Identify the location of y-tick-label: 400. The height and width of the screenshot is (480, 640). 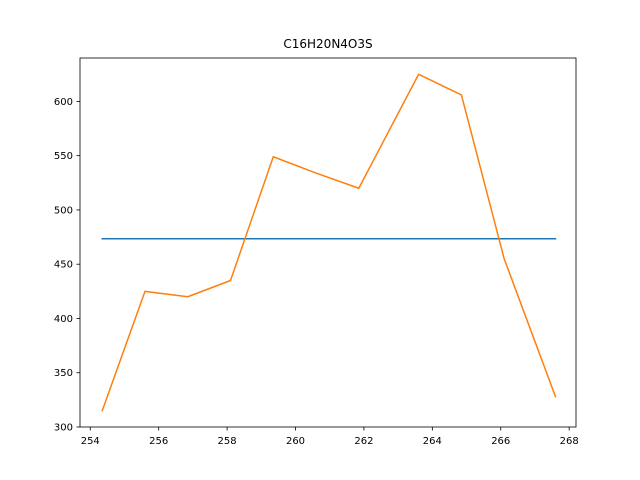
(63, 319).